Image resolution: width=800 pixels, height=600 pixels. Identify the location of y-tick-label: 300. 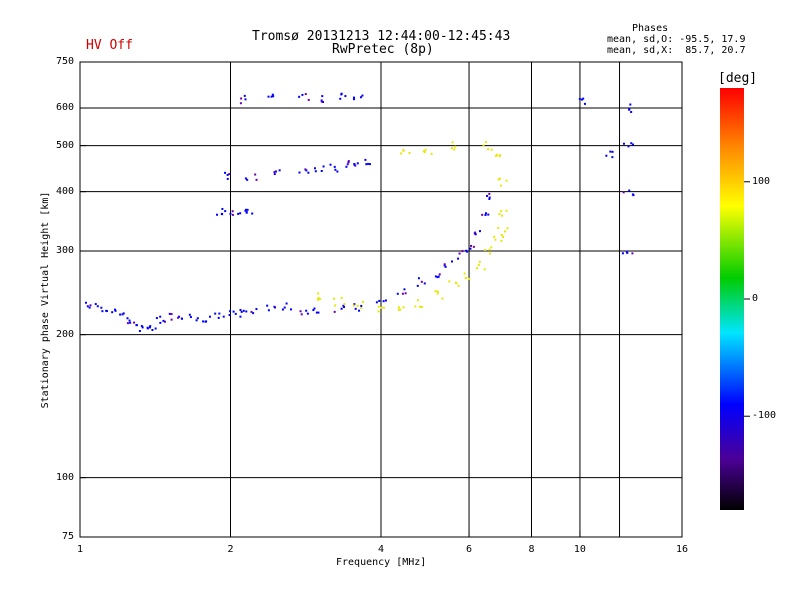
(64, 251).